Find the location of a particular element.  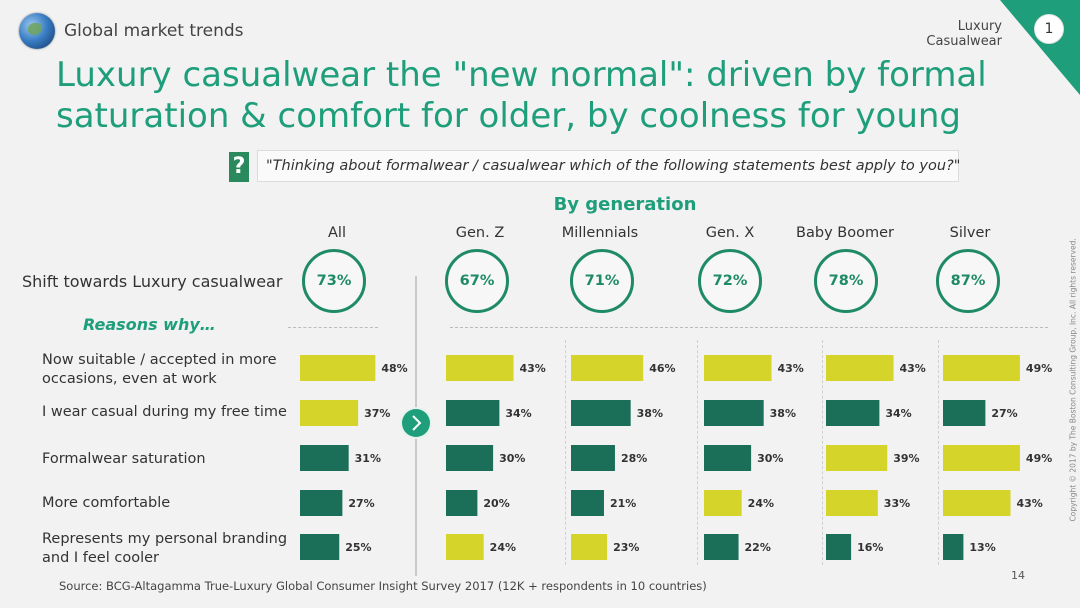

reason-label-formal-saturation: Formalwear saturation is located at coordinates (124, 459).